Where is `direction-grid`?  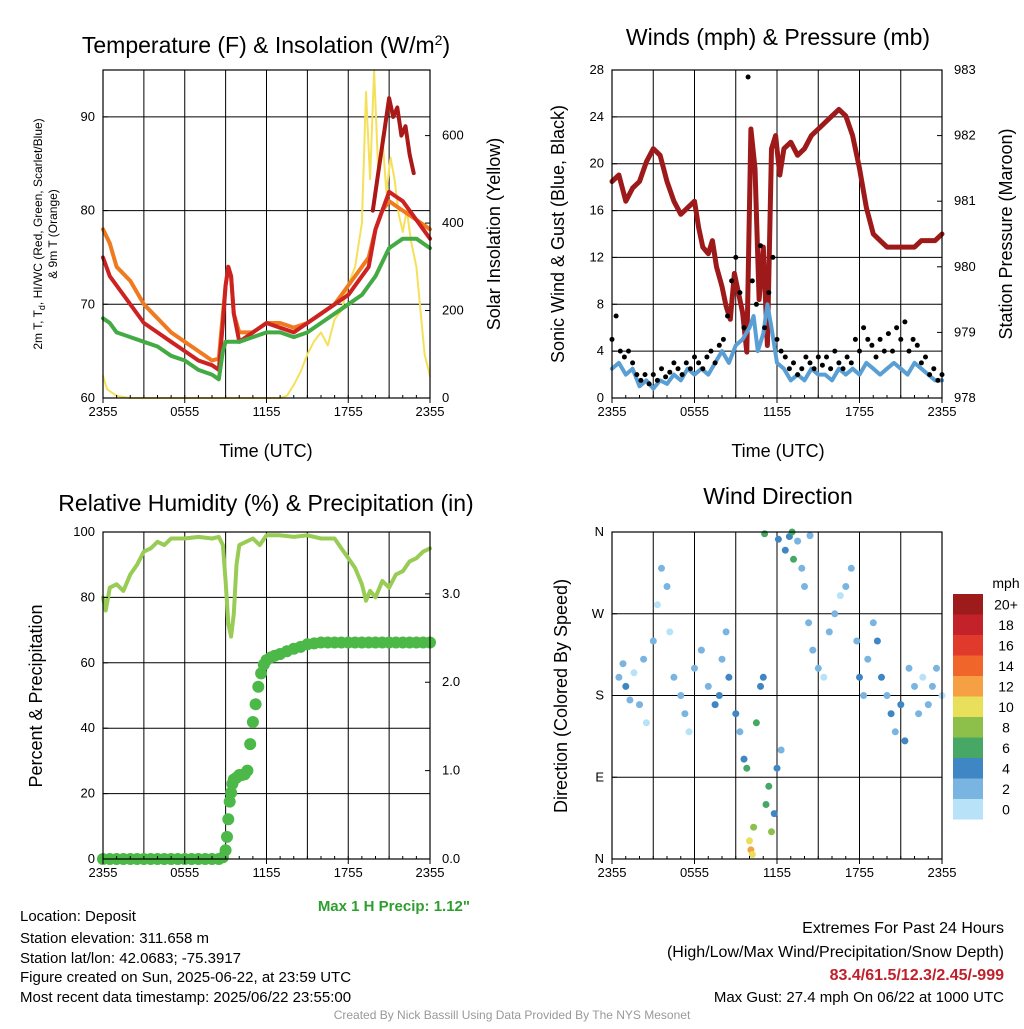
direction-grid is located at coordinates (777, 695).